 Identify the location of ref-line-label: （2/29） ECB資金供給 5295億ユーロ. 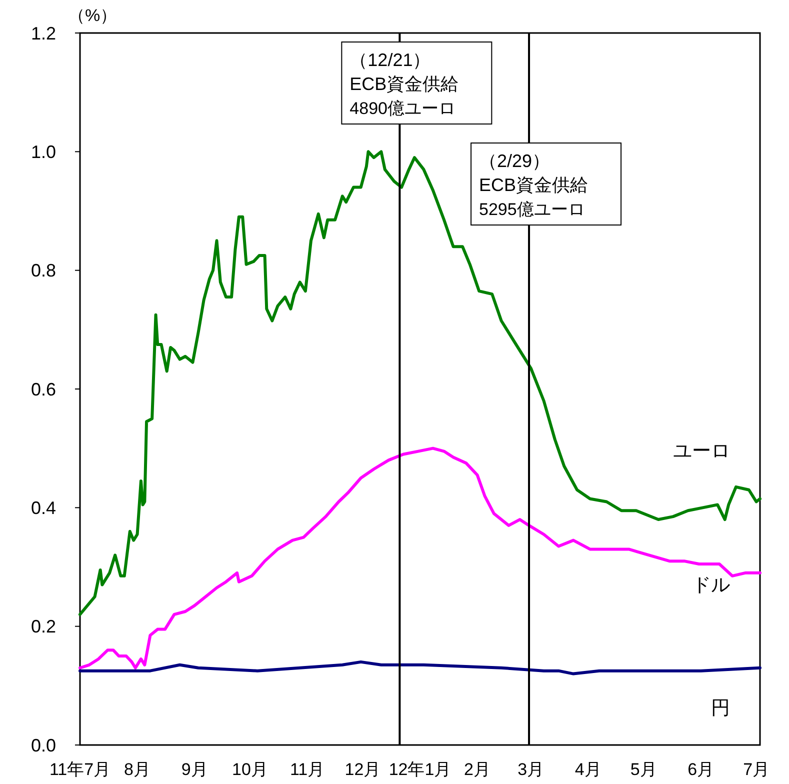
(533, 185).